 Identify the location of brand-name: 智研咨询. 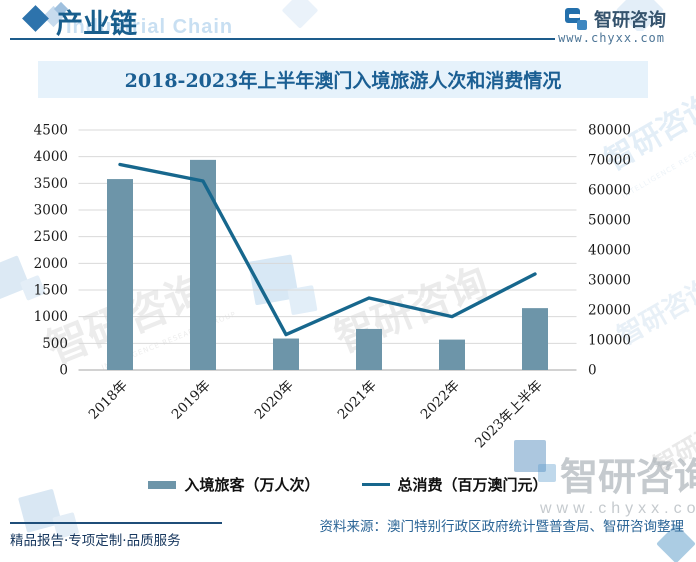
(630, 20).